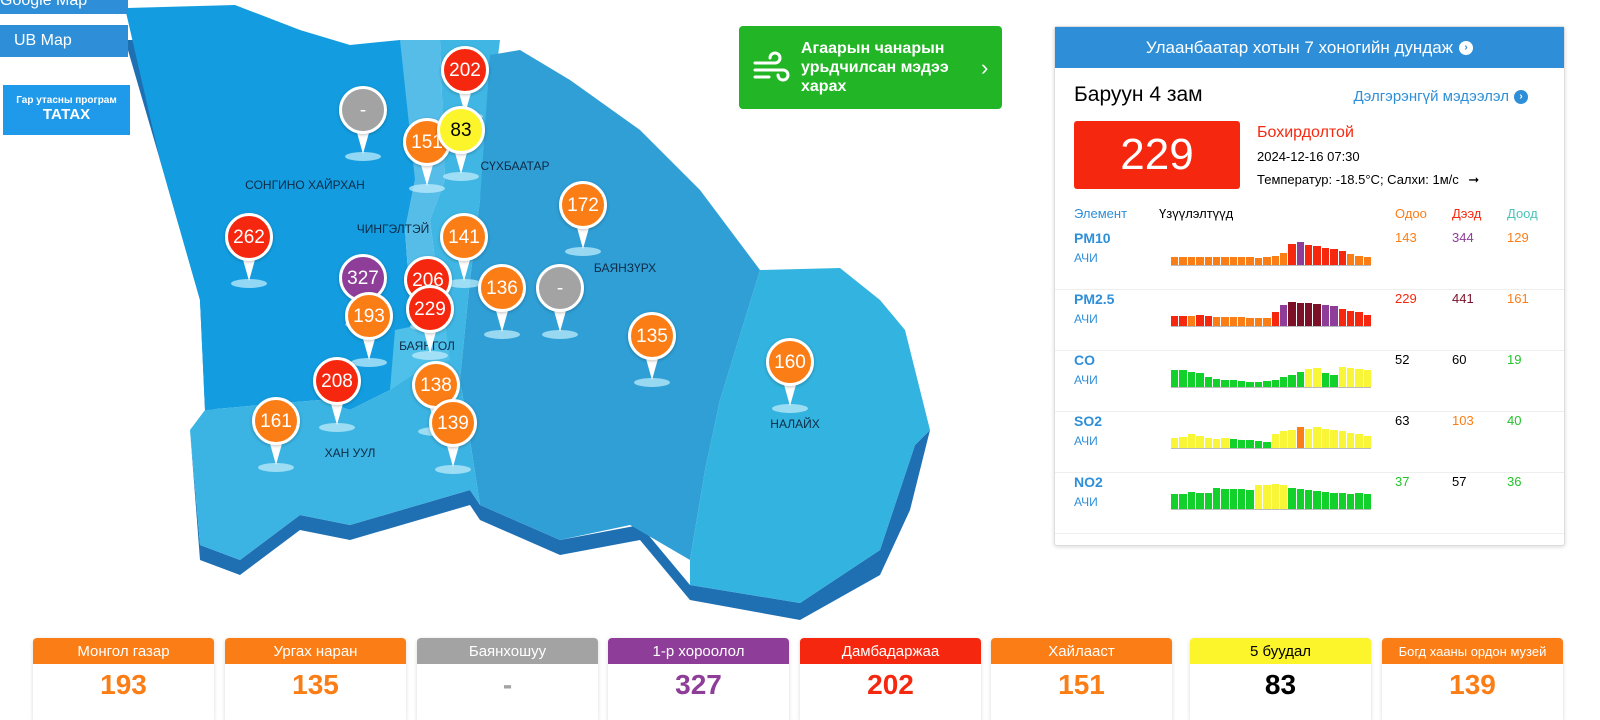 Image resolution: width=1600 pixels, height=720 pixels. Describe the element at coordinates (1088, 482) in the screenshot. I see `pollutant-name: NO2` at that location.